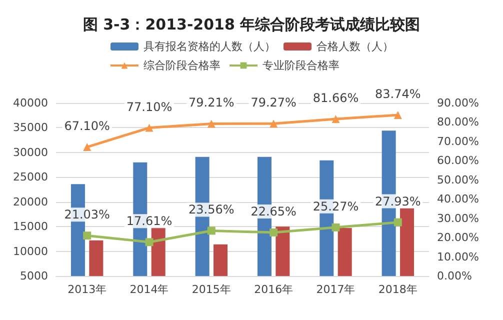  I want to click on data-label: 79.21%, so click(211, 103).